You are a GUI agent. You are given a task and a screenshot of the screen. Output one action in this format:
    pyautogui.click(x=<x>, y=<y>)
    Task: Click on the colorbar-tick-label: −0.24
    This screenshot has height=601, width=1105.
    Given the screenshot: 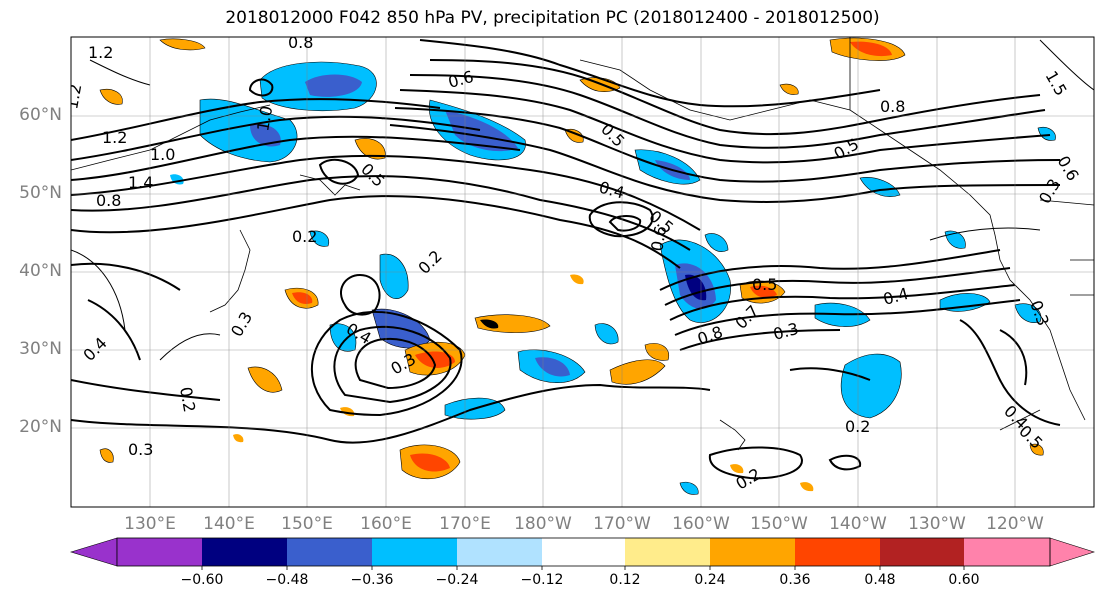 What is the action you would take?
    pyautogui.click(x=457, y=580)
    